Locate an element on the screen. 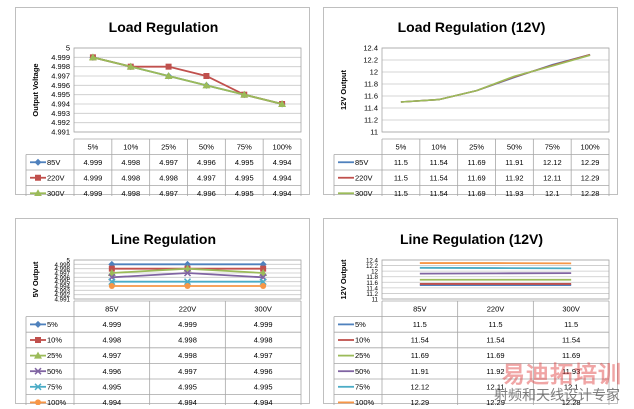 This screenshot has height=409, width=634. x-tick-label: 5% is located at coordinates (92, 147).